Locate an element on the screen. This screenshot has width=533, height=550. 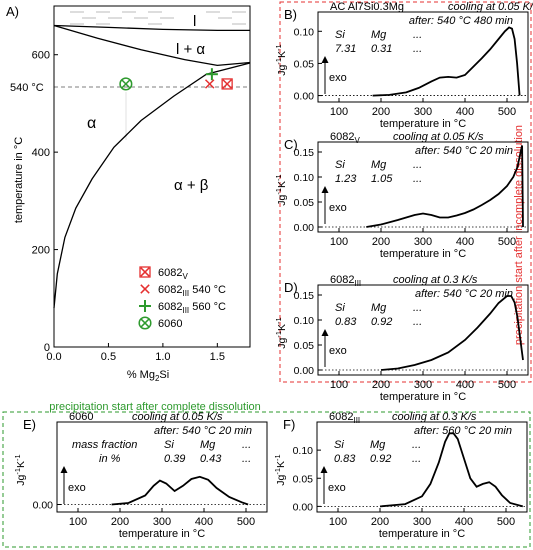
y-tick-label: 600 is located at coordinates (41, 56).